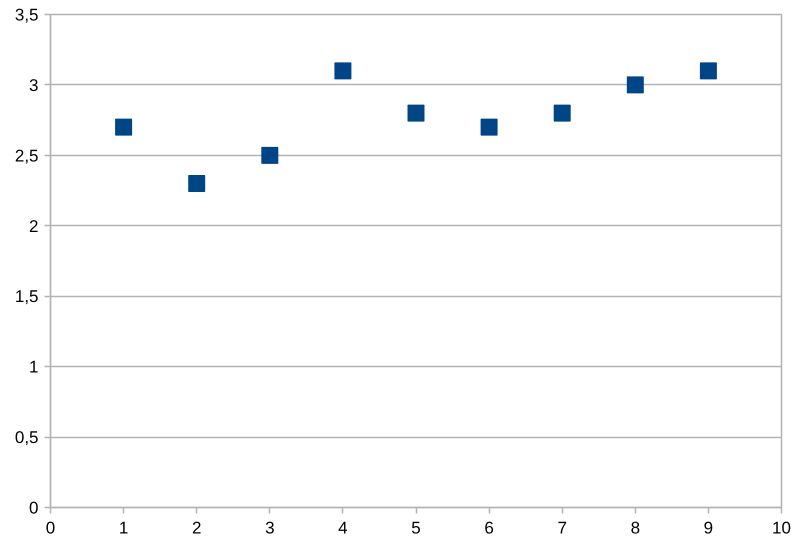  Describe the element at coordinates (26, 438) in the screenshot. I see `y-tick-label: 0,5` at that location.